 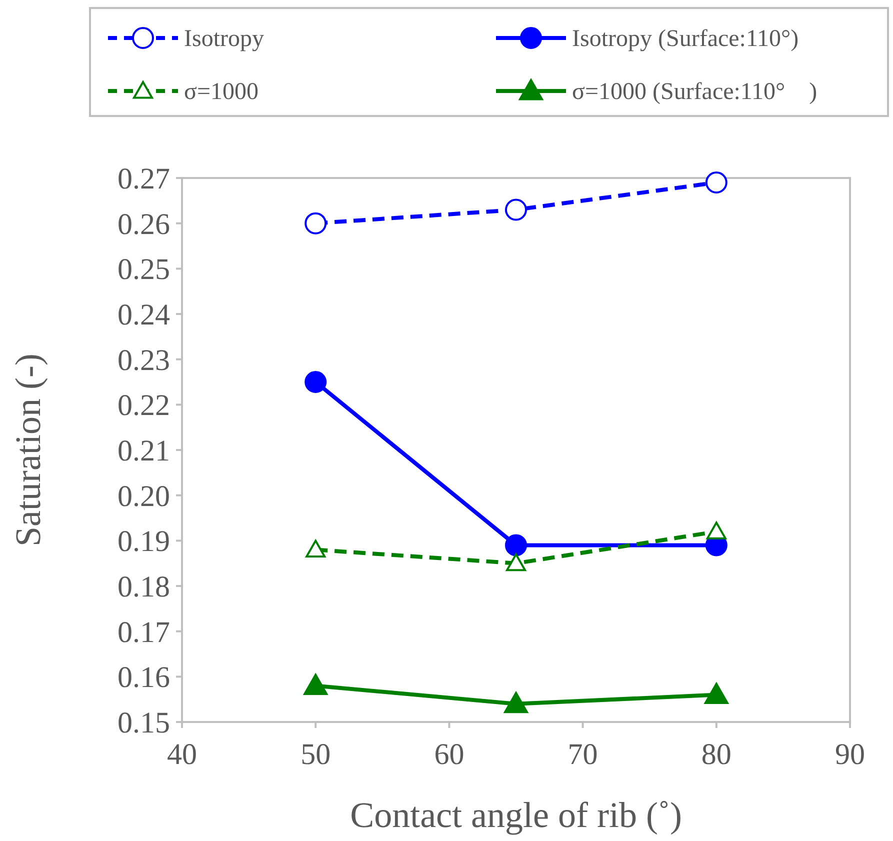 I want to click on x-tick-label: 80, so click(x=716, y=754).